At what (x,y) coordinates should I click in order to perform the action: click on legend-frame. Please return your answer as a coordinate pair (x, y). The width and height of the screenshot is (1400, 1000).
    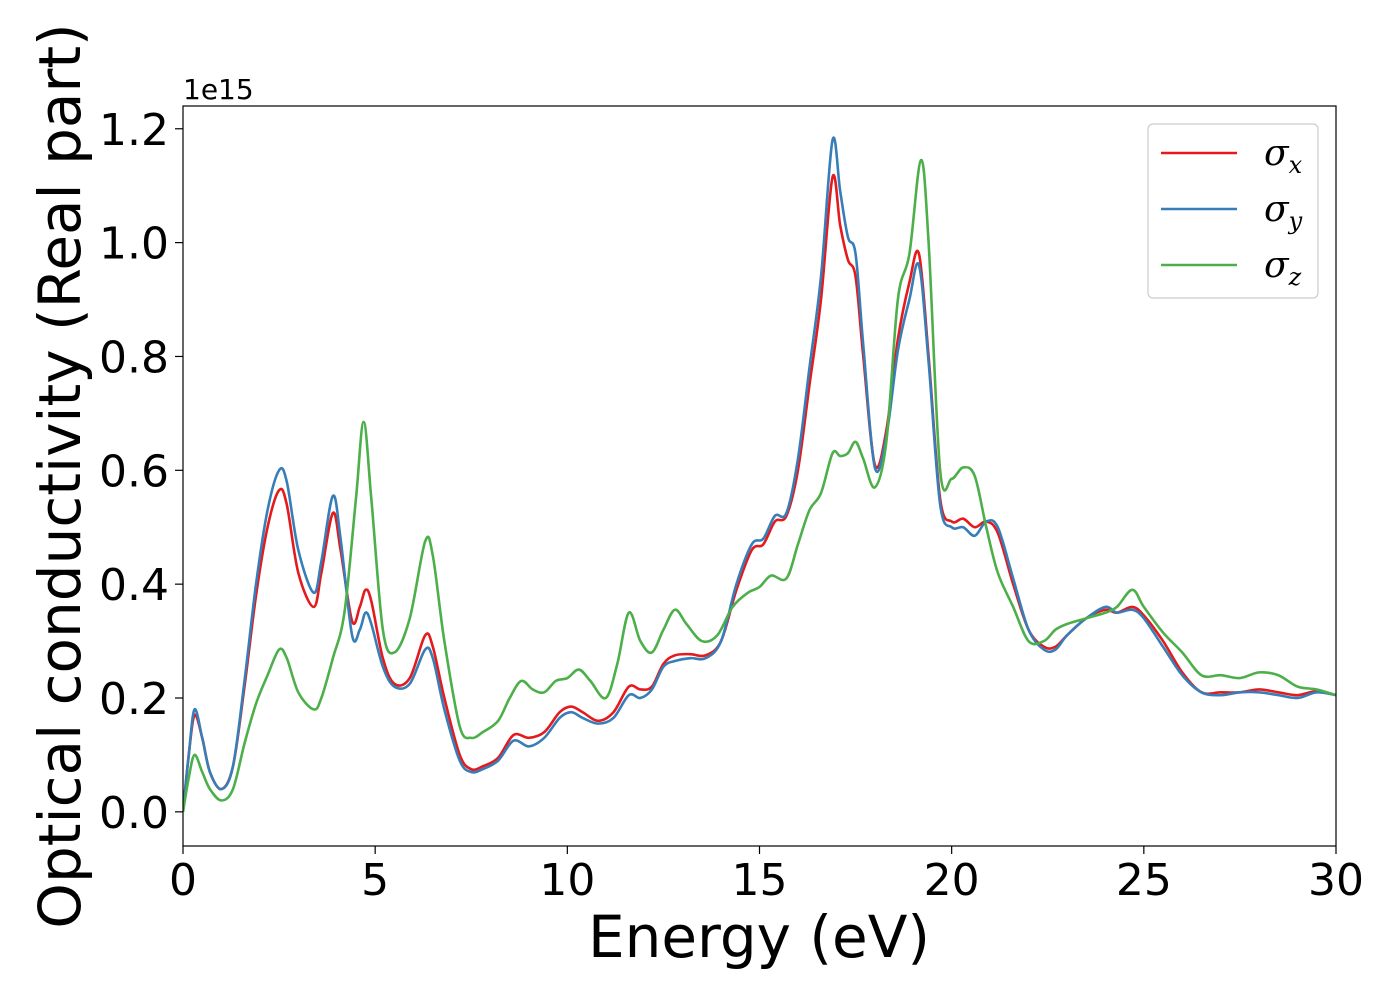
    Looking at the image, I should click on (1233, 211).